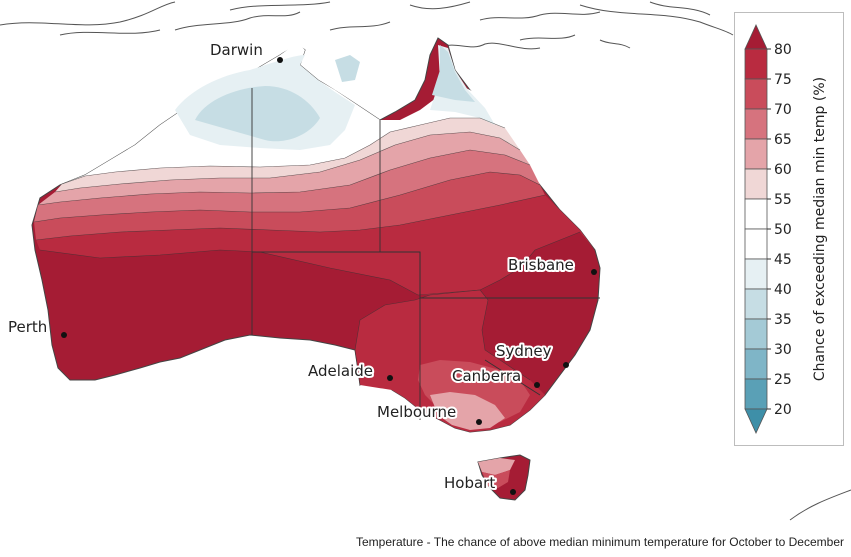 Image resolution: width=851 pixels, height=557 pixels. I want to click on band-75-80-north, so click(315, 245).